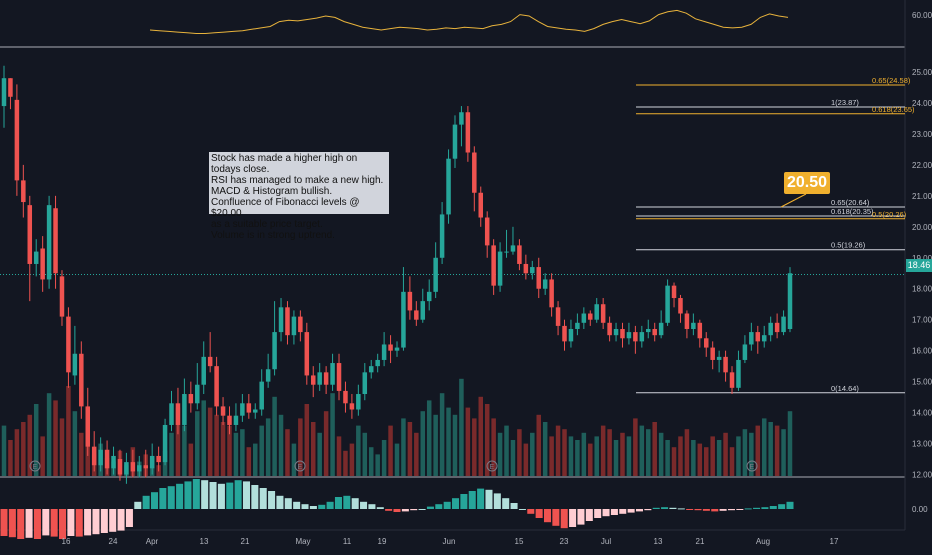 The height and width of the screenshot is (555, 932). I want to click on time-tick-label: 13, so click(204, 541).